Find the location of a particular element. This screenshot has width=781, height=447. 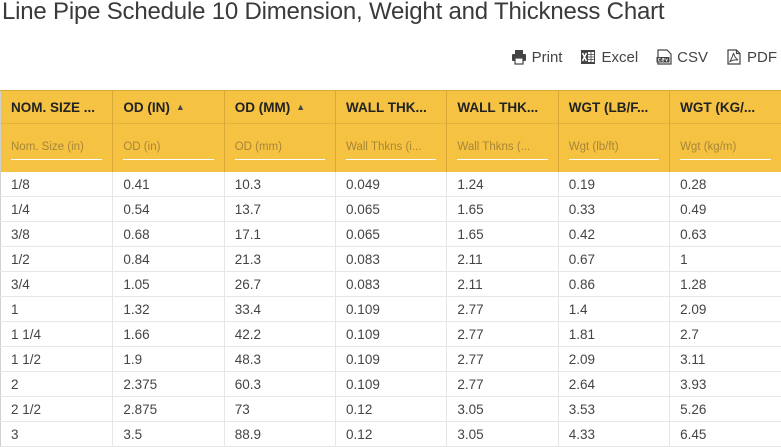

csv-button: CSV is located at coordinates (682, 57).